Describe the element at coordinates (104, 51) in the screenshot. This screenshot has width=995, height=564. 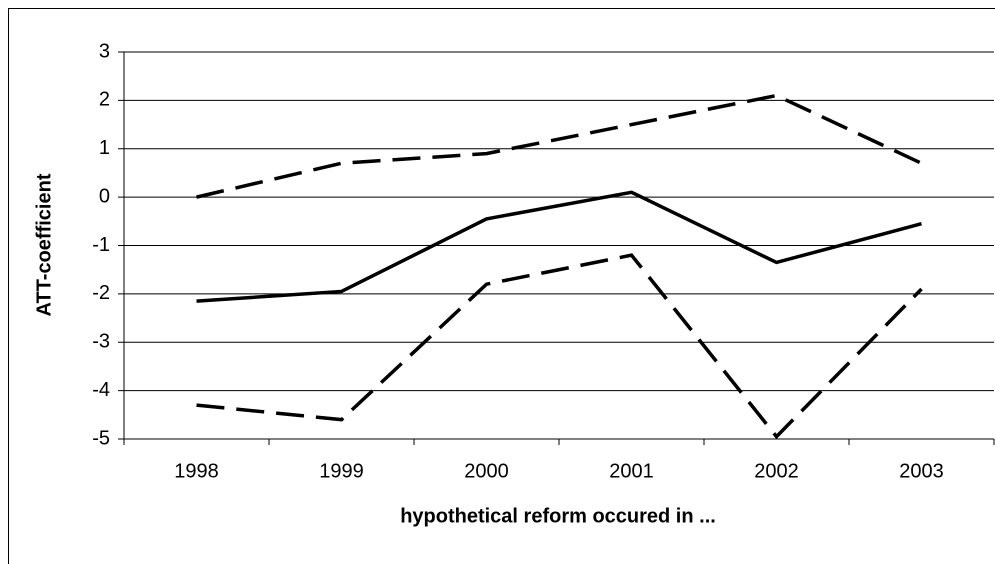
I see `y-tick-label: 3` at that location.